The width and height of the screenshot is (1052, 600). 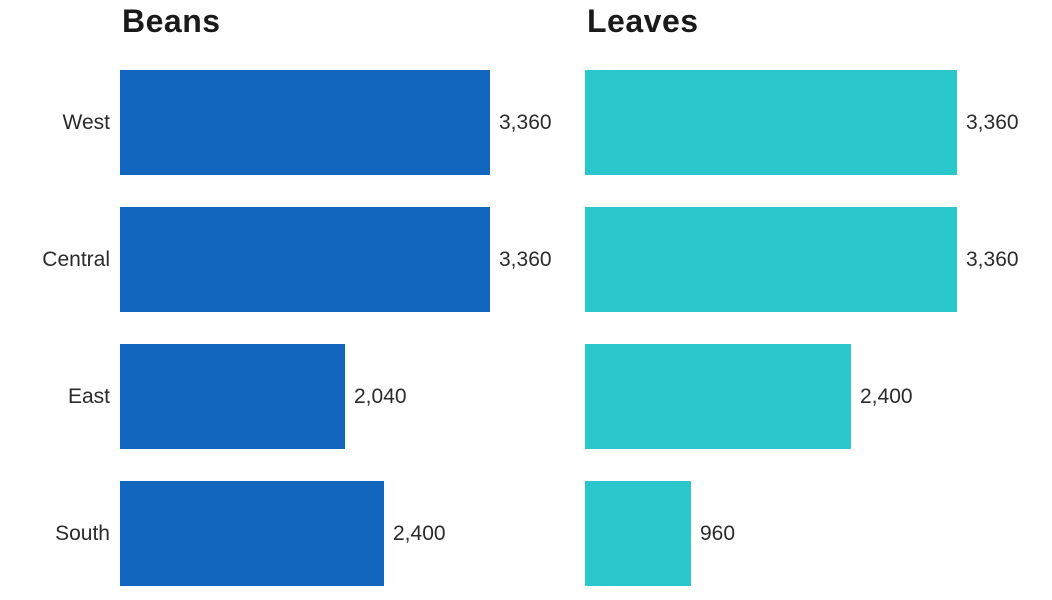 I want to click on value-label-leaves-west: 3,360, so click(x=992, y=122).